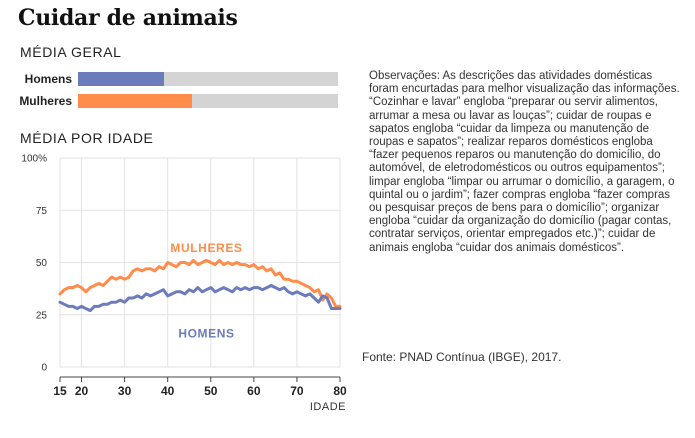  Describe the element at coordinates (44, 368) in the screenshot. I see `y-tick-label: 0` at that location.